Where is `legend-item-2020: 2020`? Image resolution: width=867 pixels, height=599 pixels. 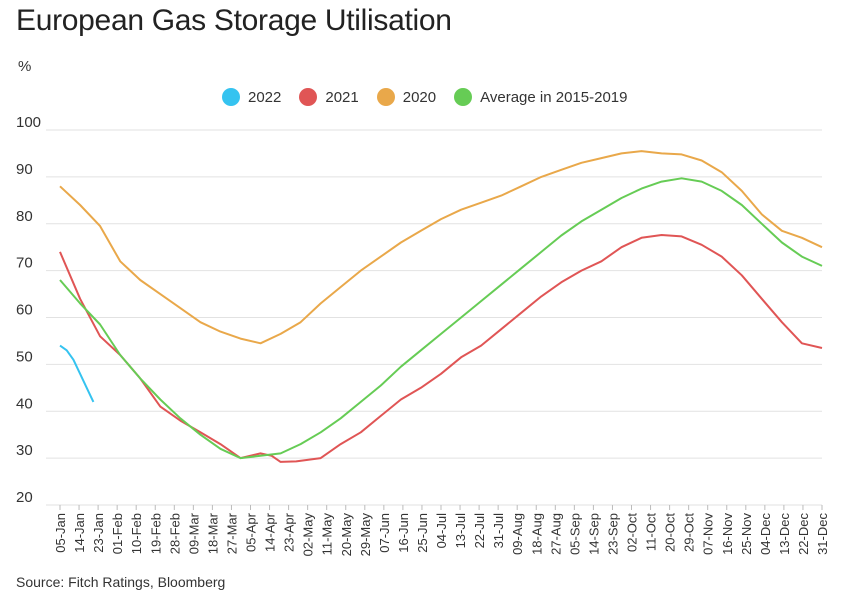
legend-item-2020: 2020 is located at coordinates (406, 97).